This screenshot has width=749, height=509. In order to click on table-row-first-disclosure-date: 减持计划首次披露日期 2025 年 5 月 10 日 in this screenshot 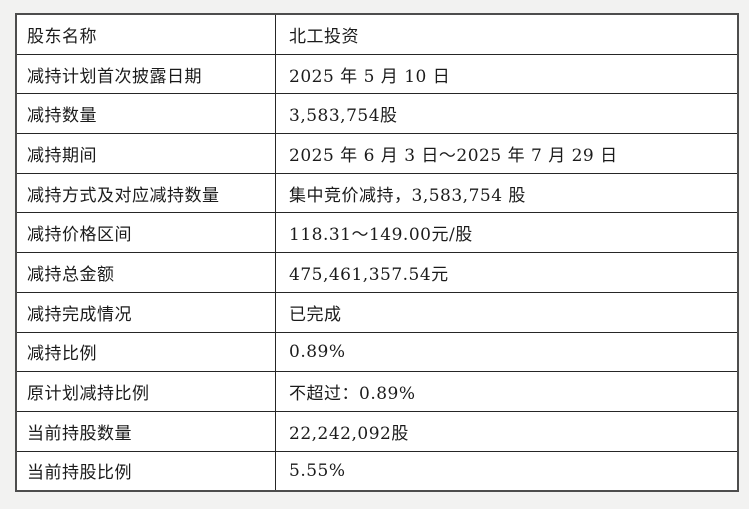, I will do `click(377, 74)`.